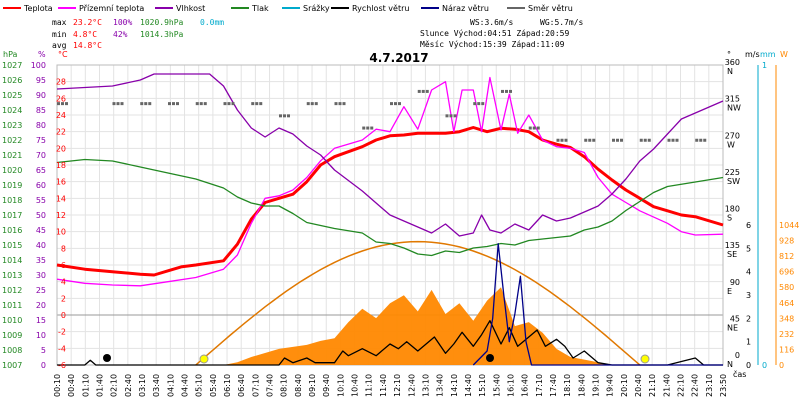 The width and height of the screenshot is (800, 400). Describe the element at coordinates (748, 248) in the screenshot. I see `wind-tick-label: 5` at that location.